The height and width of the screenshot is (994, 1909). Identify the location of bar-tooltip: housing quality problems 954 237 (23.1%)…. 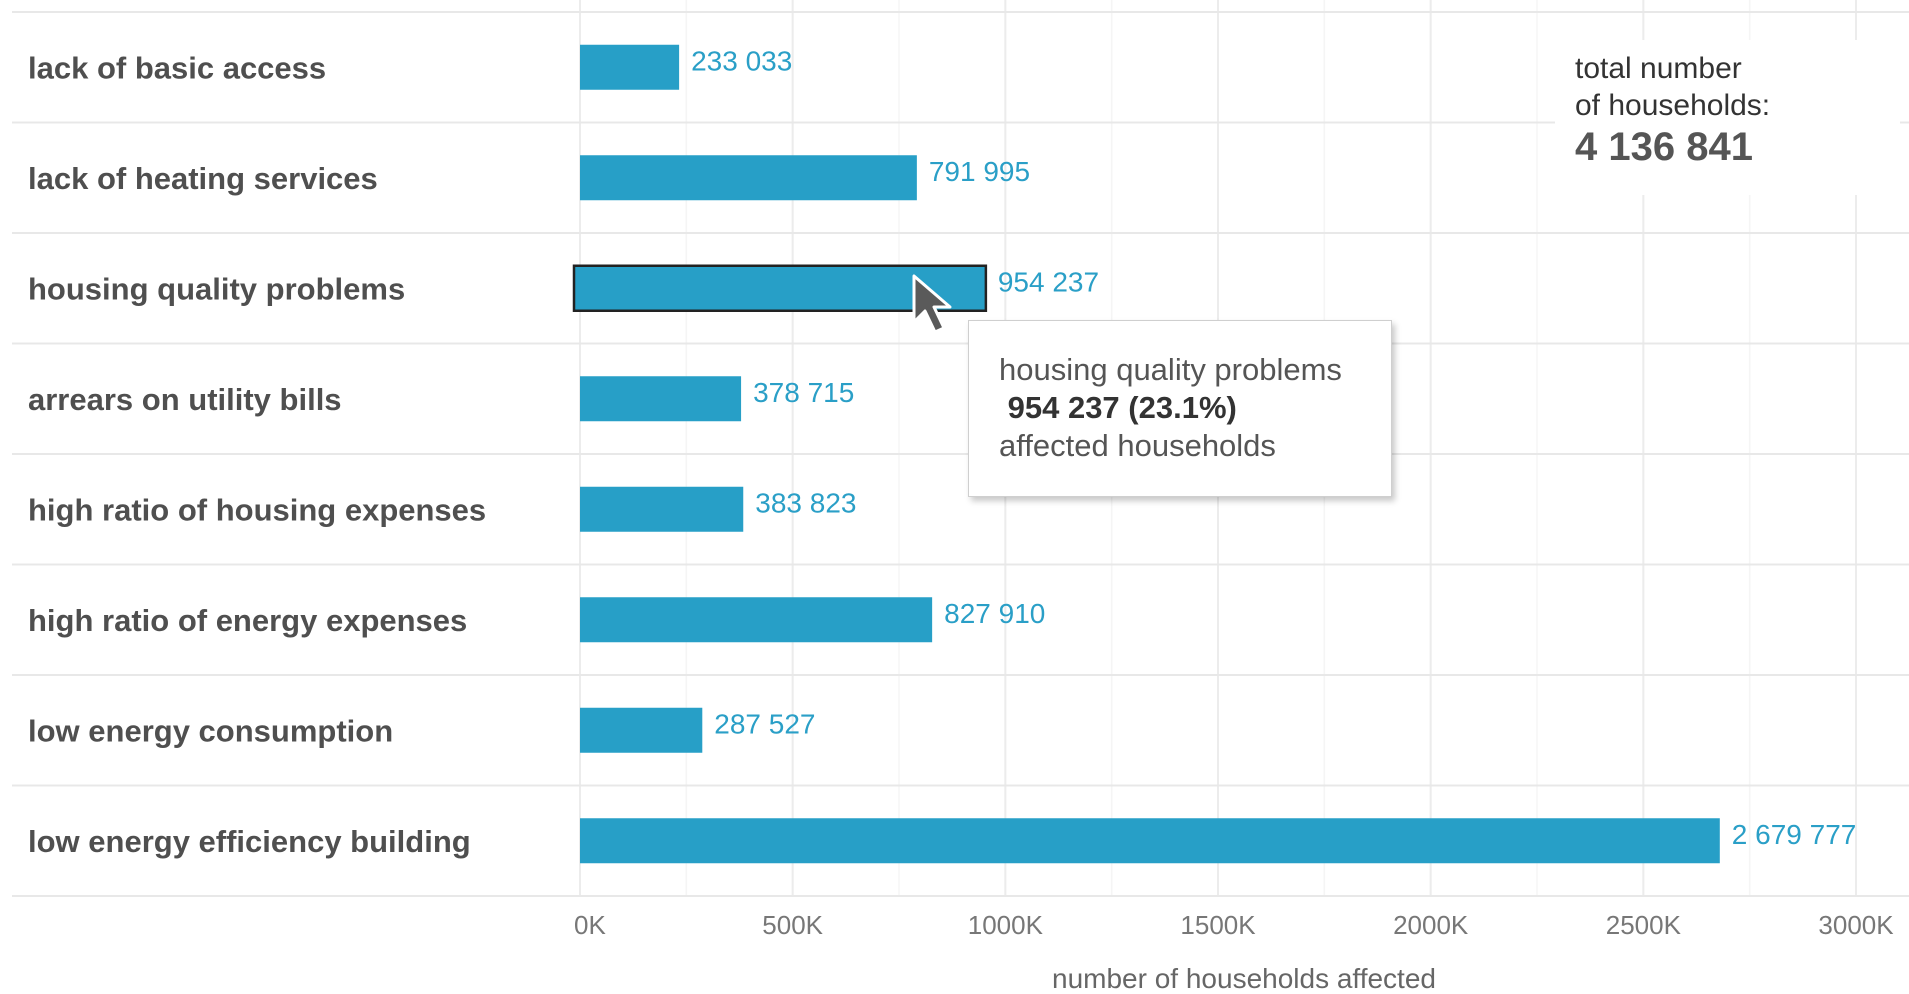
(1180, 408).